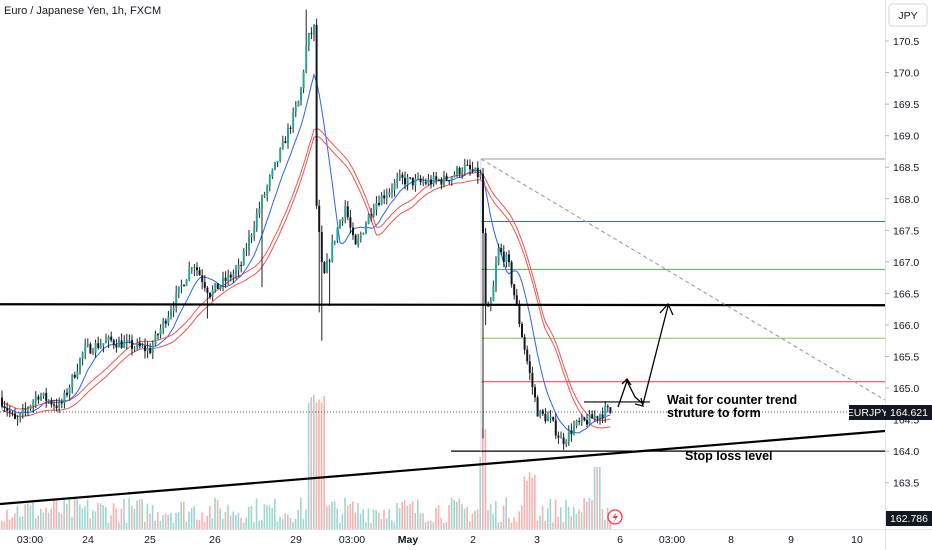 The image size is (932, 550). What do you see at coordinates (666, 309) in the screenshot?
I see `arrow-head-target-icon` at bounding box center [666, 309].